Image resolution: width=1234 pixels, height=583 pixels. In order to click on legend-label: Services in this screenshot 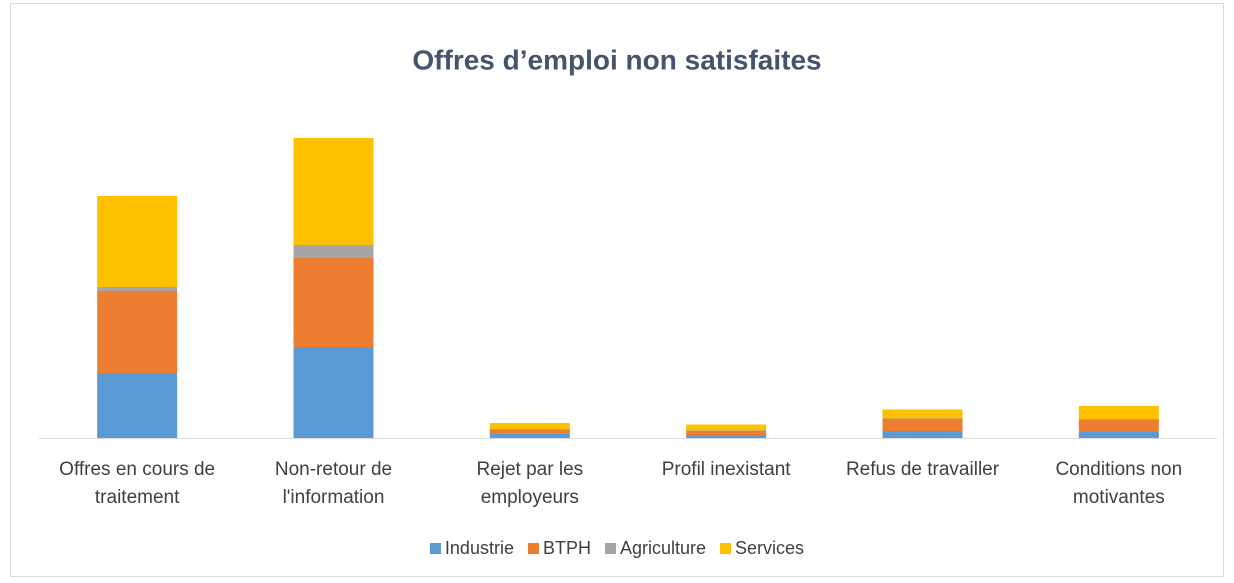, I will do `click(770, 548)`.